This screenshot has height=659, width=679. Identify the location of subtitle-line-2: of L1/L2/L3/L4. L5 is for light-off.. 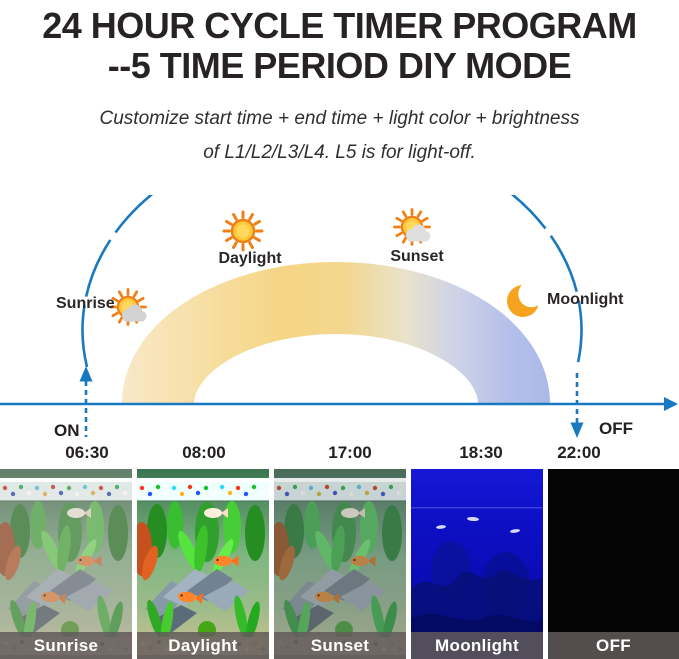
(339, 152).